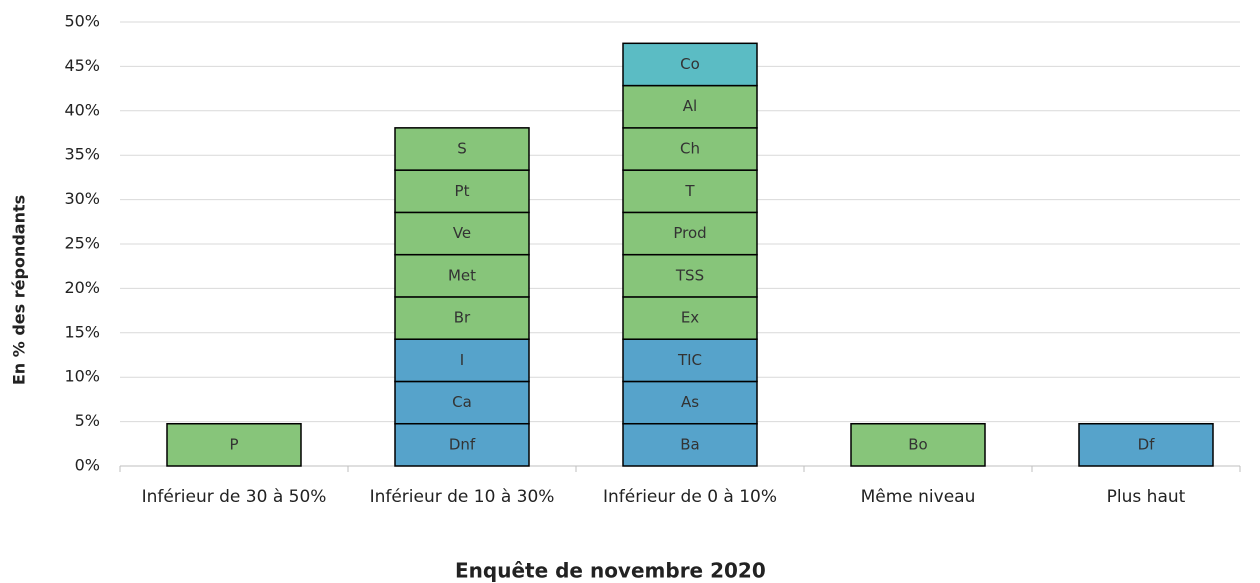  I want to click on segment-label: Df, so click(1147, 444).